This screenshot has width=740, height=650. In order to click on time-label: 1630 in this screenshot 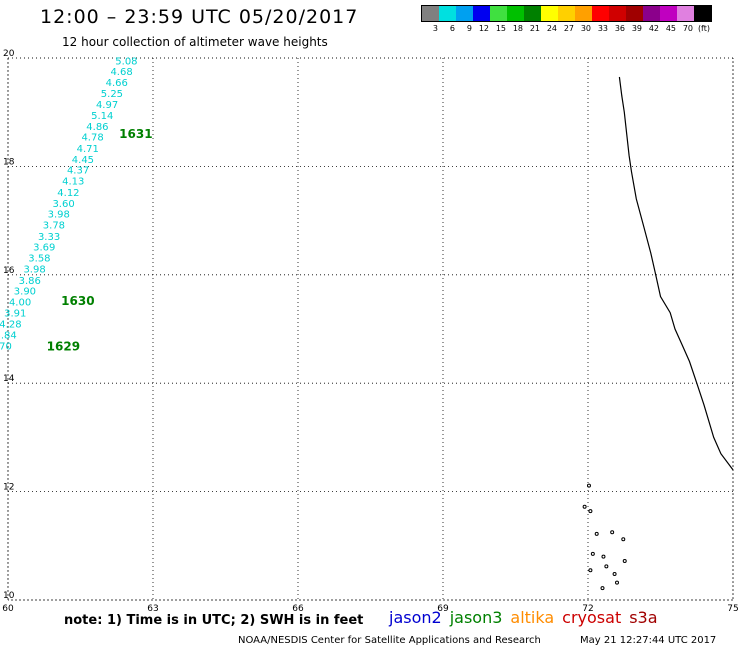, I will do `click(77, 301)`.